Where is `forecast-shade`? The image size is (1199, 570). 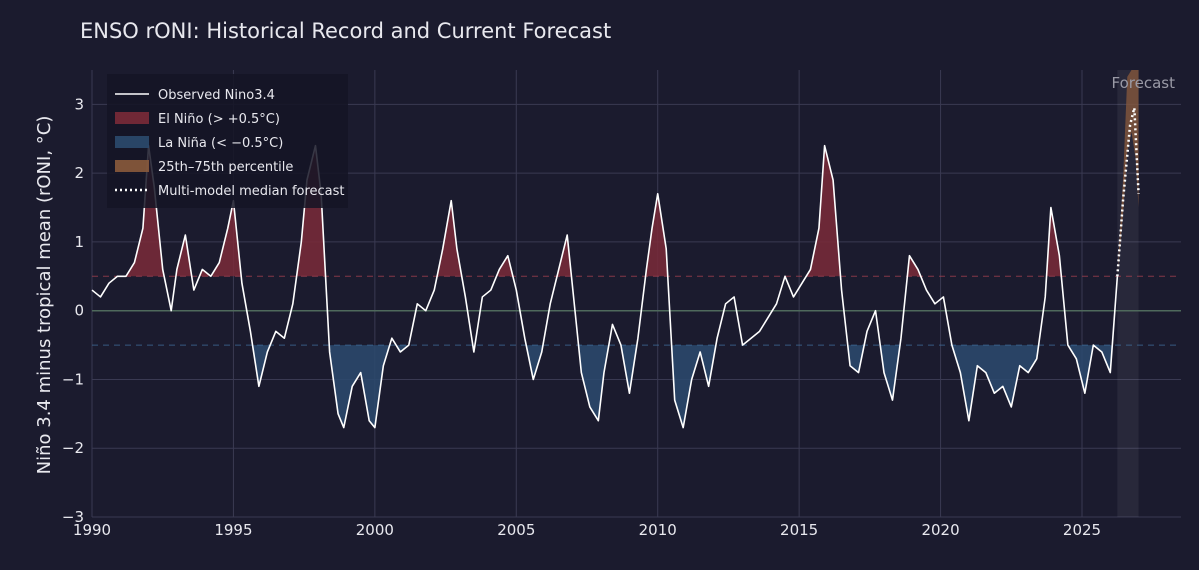 forecast-shade is located at coordinates (1128, 293).